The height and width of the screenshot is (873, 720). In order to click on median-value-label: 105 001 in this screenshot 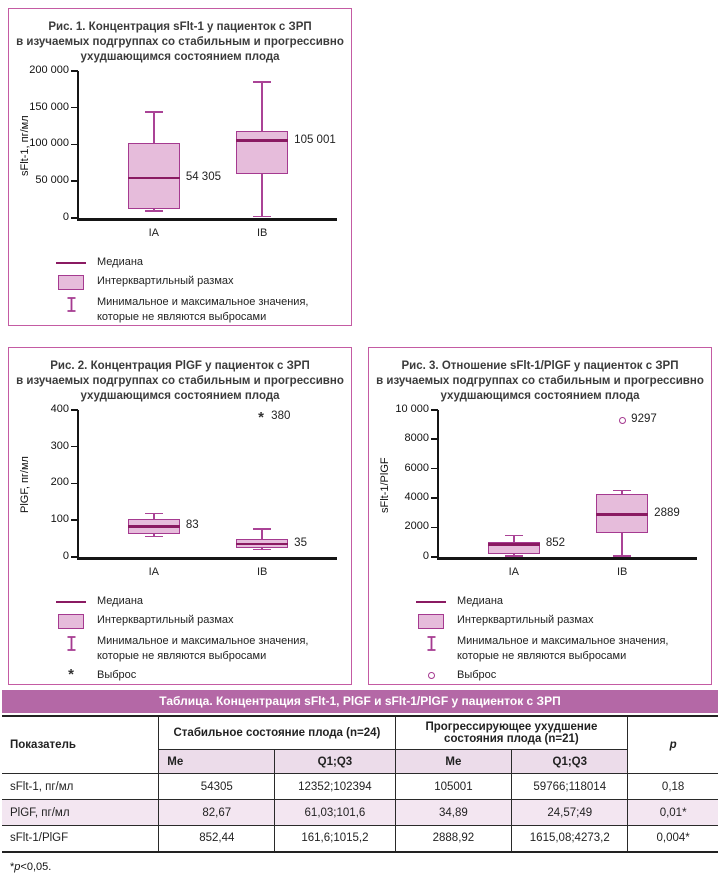, I will do `click(315, 139)`.